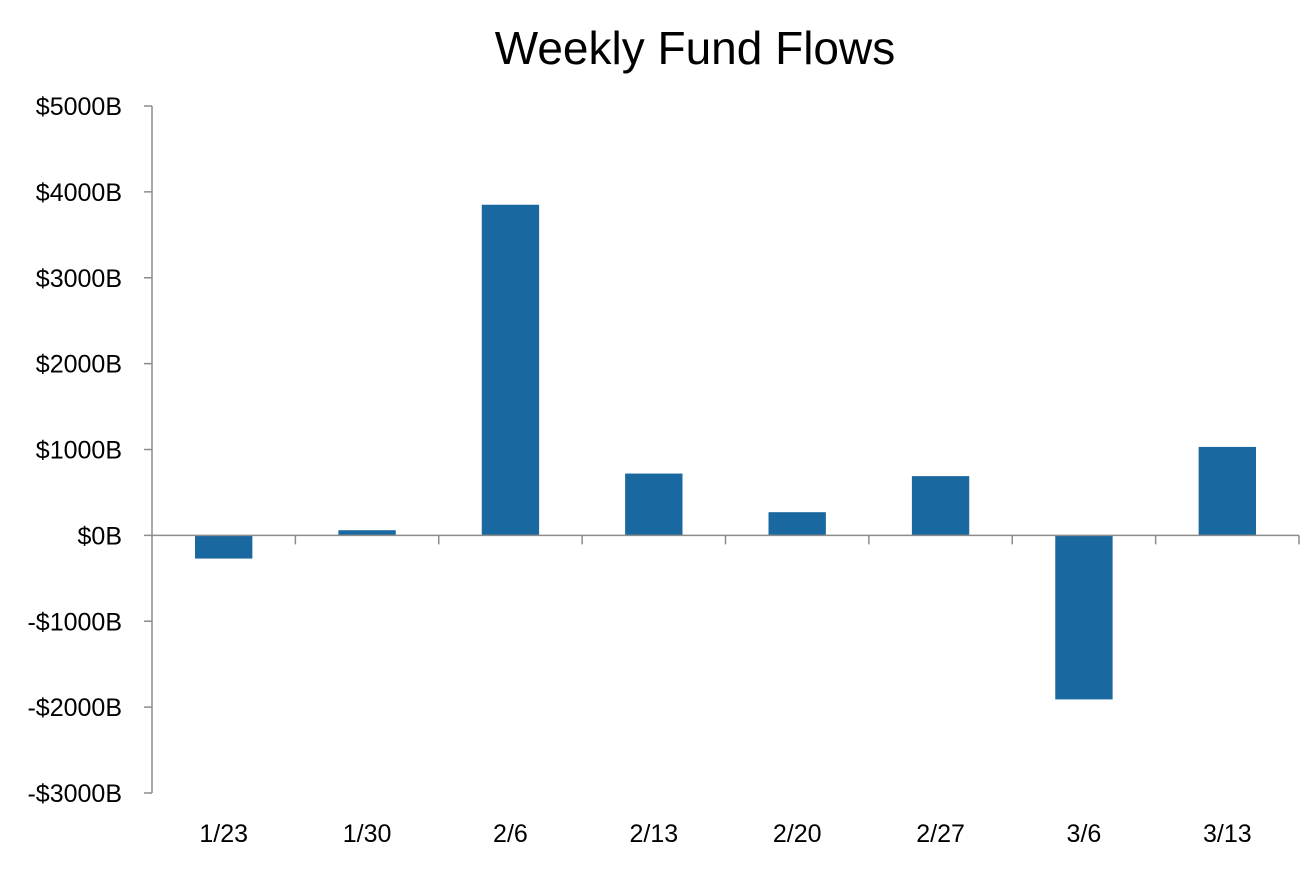  What do you see at coordinates (79, 193) in the screenshot?
I see `y-tick-label: $4000B` at bounding box center [79, 193].